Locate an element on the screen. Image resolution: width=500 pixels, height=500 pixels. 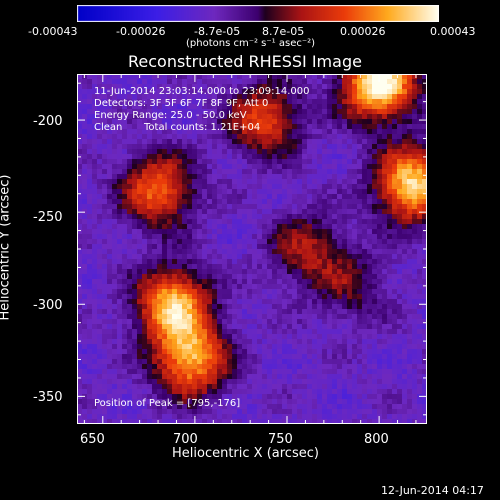
x-tick-label: 750 is located at coordinates (280, 439).